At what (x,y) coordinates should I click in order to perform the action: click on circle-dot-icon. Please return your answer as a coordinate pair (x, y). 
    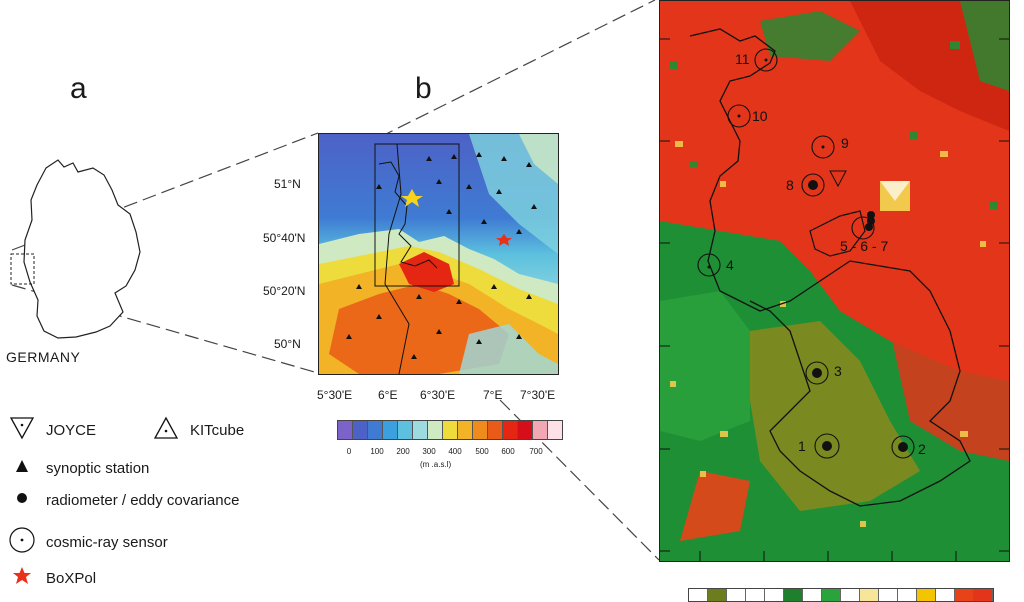
    Looking at the image, I should click on (22, 542).